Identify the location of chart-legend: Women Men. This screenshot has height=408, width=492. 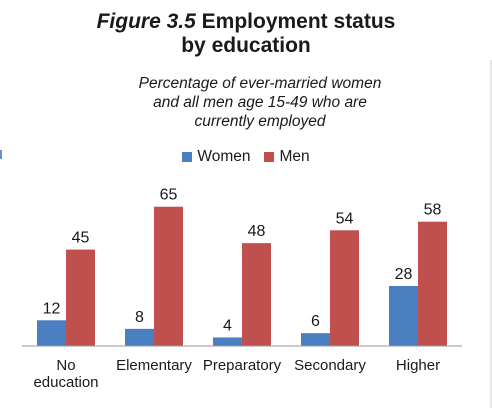
(246, 157).